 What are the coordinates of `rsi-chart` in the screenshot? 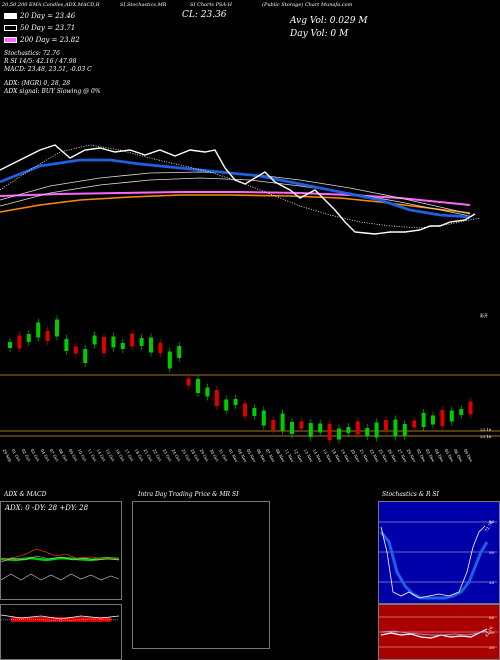 It's located at (438, 632).